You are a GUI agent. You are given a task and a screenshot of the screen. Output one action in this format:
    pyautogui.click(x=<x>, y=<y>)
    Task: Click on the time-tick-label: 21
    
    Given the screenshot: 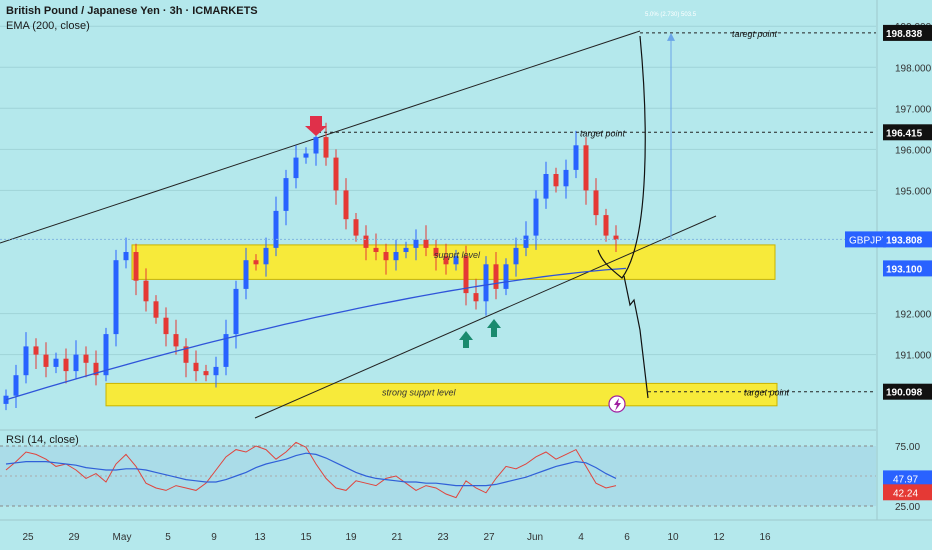 What is the action you would take?
    pyautogui.click(x=397, y=537)
    